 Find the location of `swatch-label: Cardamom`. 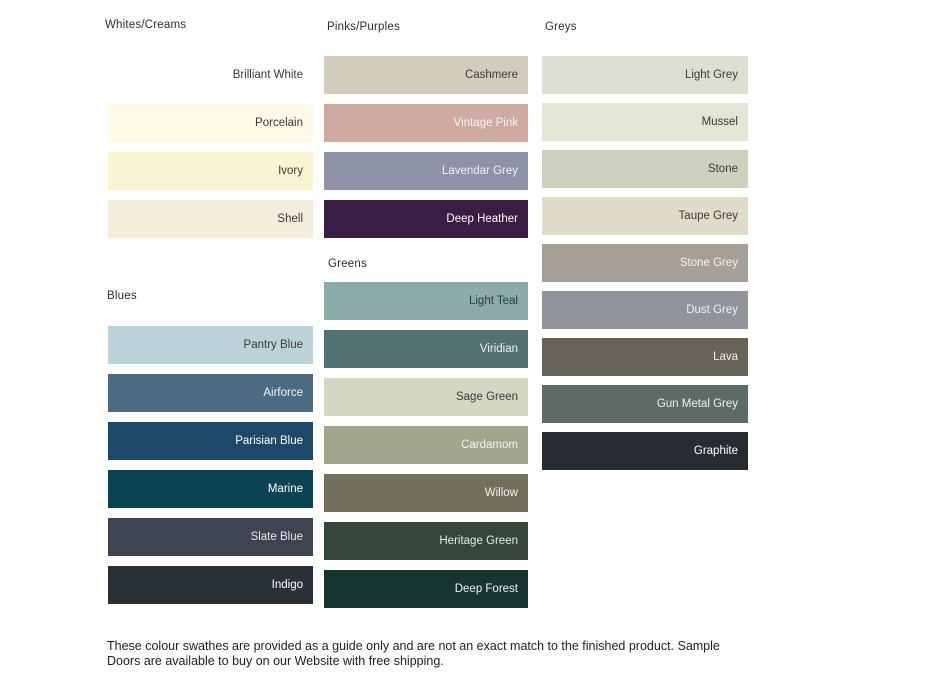

swatch-label: Cardamom is located at coordinates (489, 445).